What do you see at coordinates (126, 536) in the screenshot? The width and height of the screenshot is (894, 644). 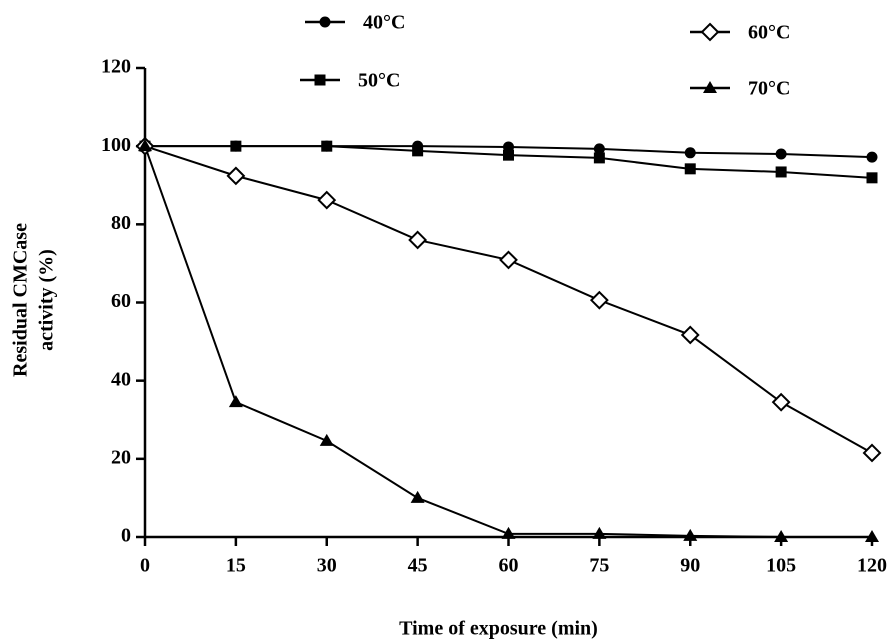 I see `y-tick-label: 0` at bounding box center [126, 536].